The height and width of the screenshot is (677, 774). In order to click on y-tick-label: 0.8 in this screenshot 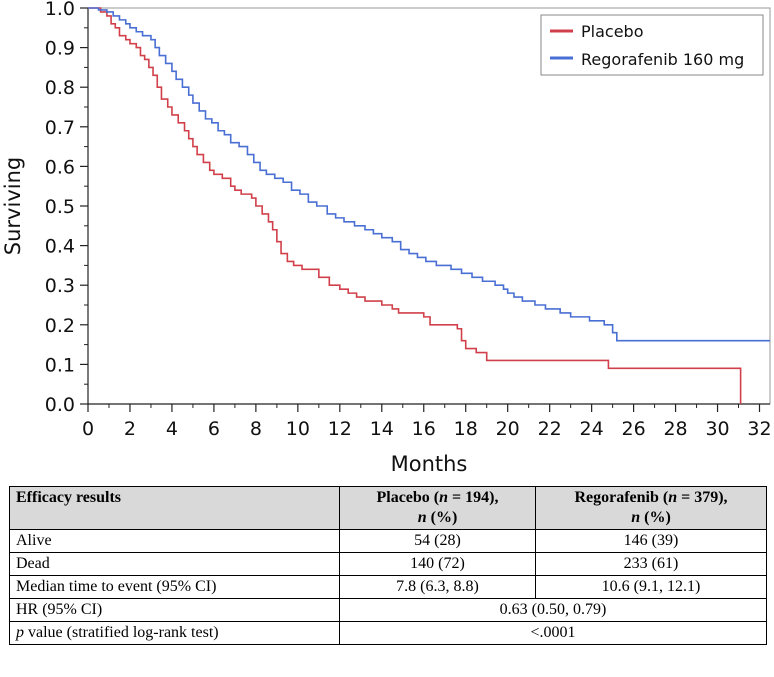, I will do `click(60, 88)`.